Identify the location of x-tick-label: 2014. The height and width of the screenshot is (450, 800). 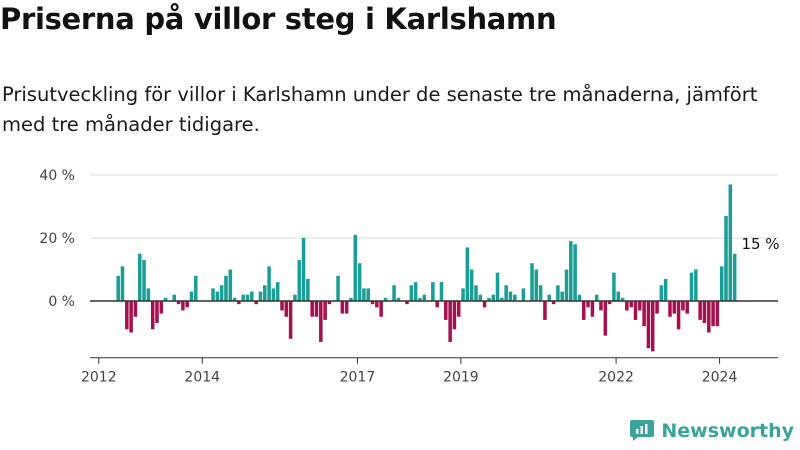
(202, 378).